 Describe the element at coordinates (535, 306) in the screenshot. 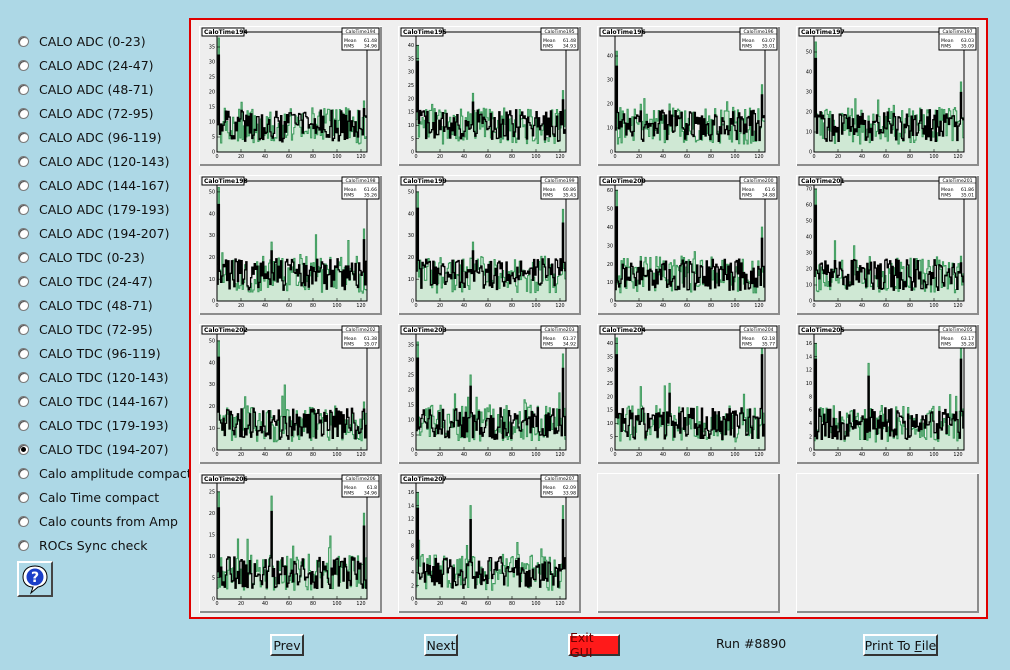

I see `x-tick-label: 100` at that location.